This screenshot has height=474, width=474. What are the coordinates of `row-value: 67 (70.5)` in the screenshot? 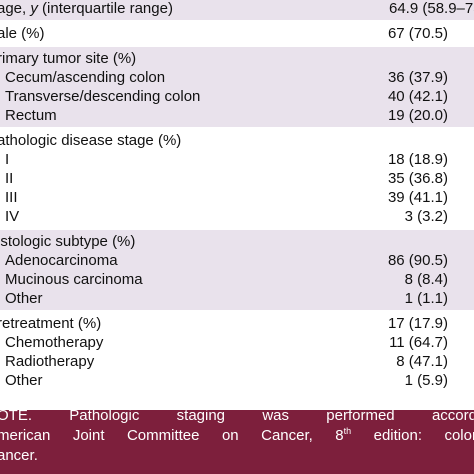 It's located at (417, 33).